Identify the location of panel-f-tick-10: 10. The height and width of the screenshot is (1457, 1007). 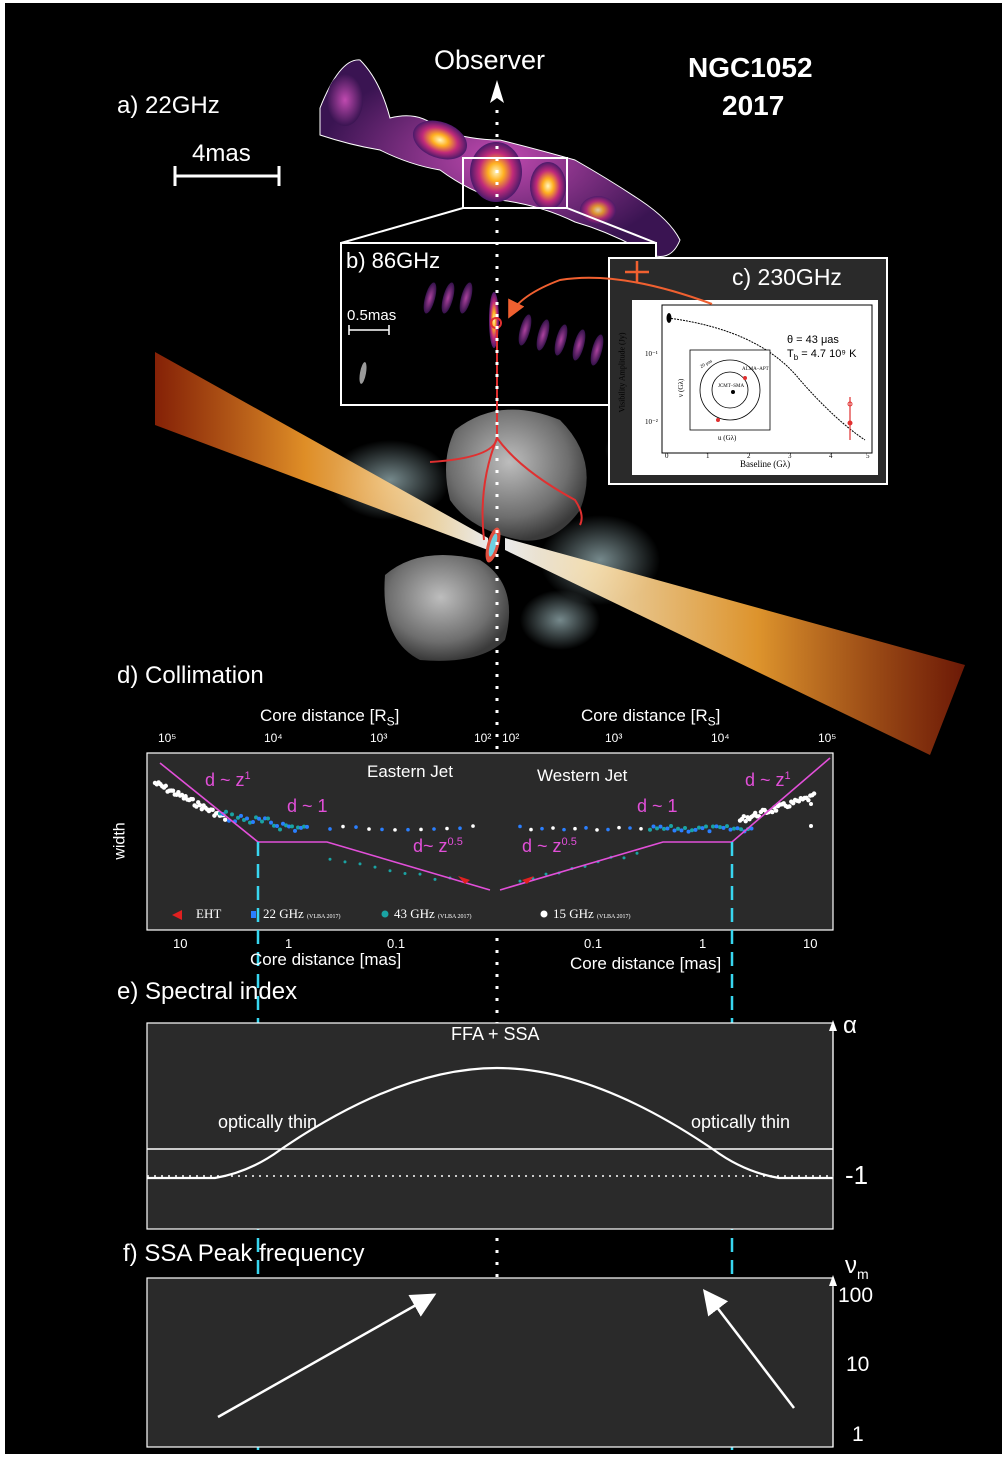
(858, 1364).